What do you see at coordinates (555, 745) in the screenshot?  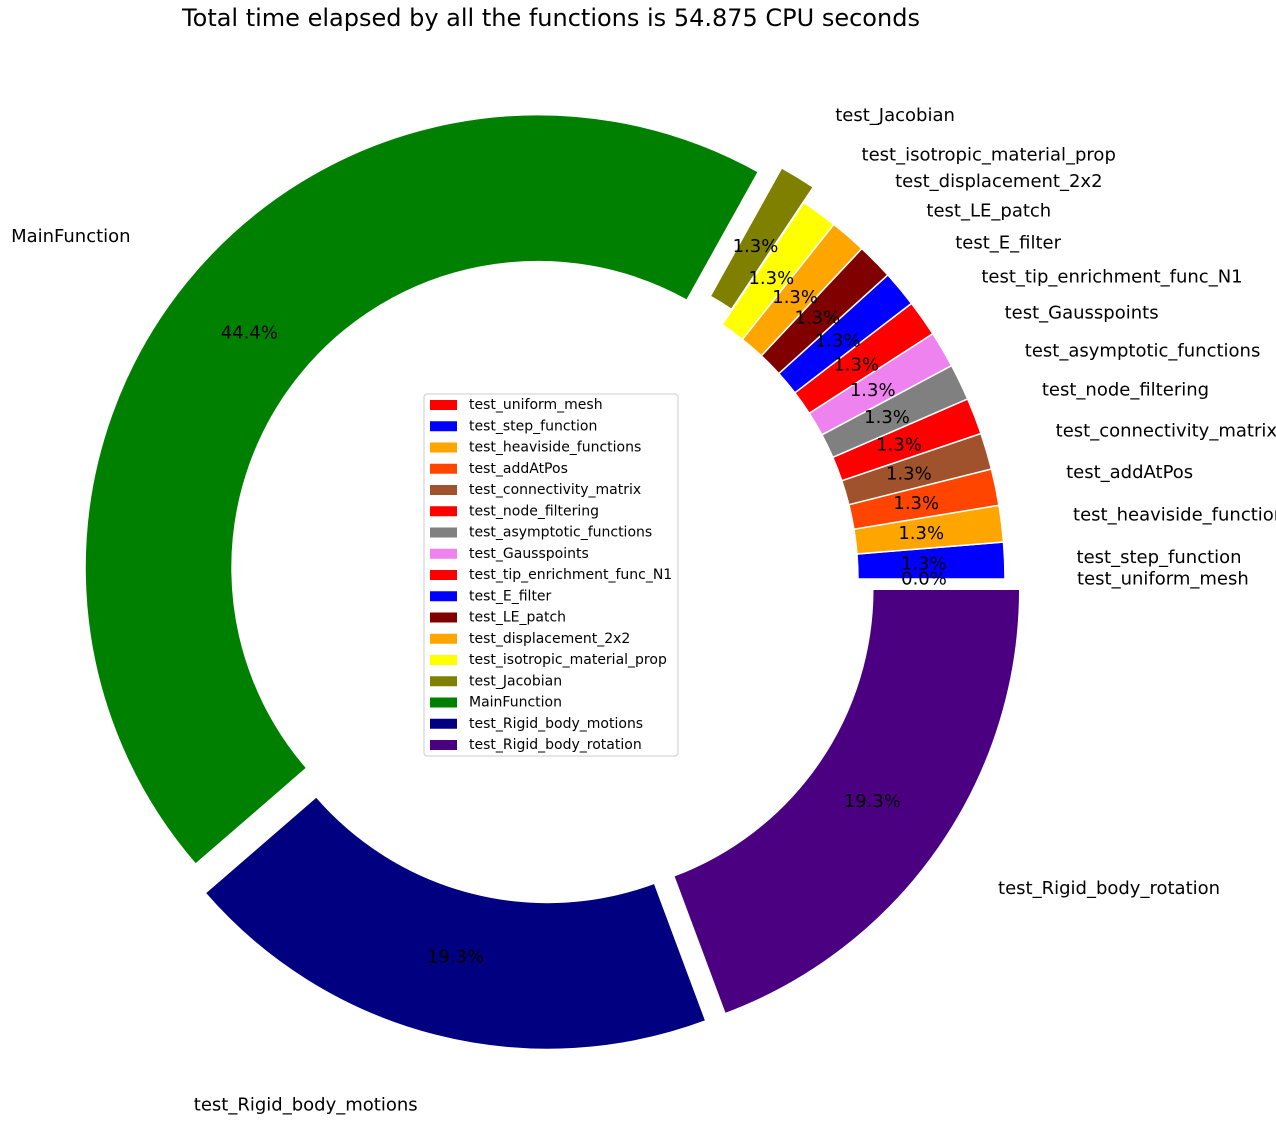 I see `legend-label-test-rigid-body-rotation: test_Rigid_body_rotation` at bounding box center [555, 745].